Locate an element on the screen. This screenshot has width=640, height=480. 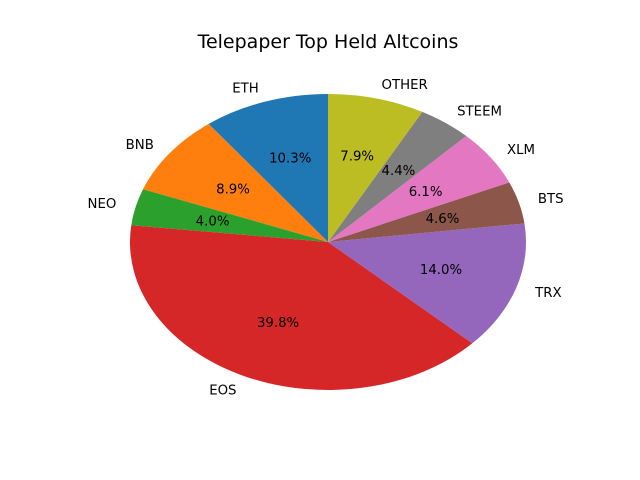
slice-pct-bnb: 8.9% is located at coordinates (233, 189).